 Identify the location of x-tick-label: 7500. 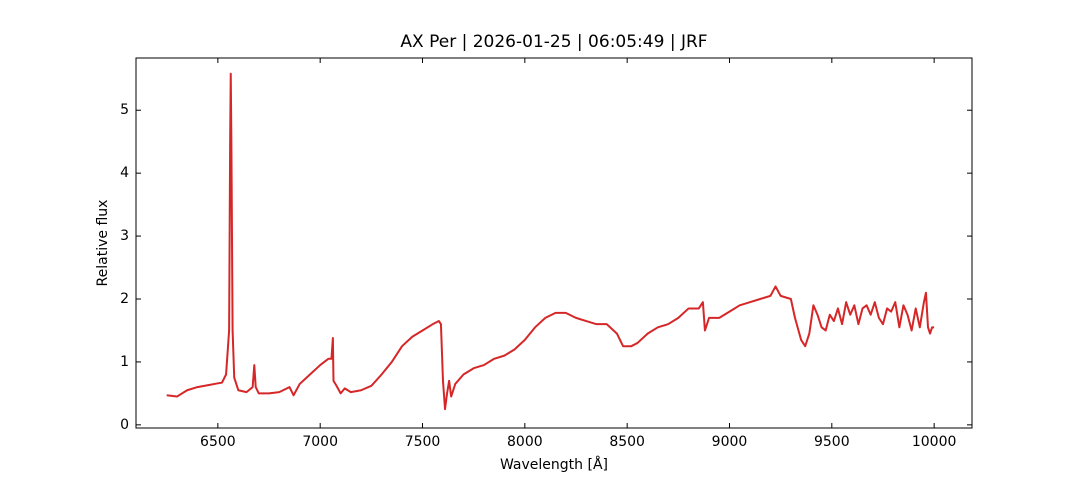
(423, 442).